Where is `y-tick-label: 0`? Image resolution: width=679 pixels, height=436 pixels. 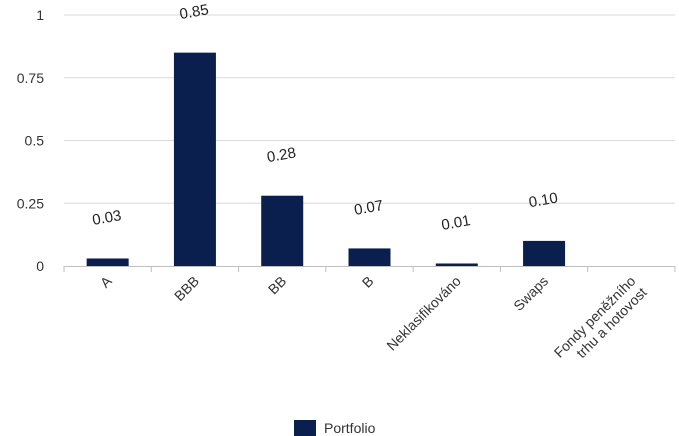
y-tick-label: 0 is located at coordinates (40, 266).